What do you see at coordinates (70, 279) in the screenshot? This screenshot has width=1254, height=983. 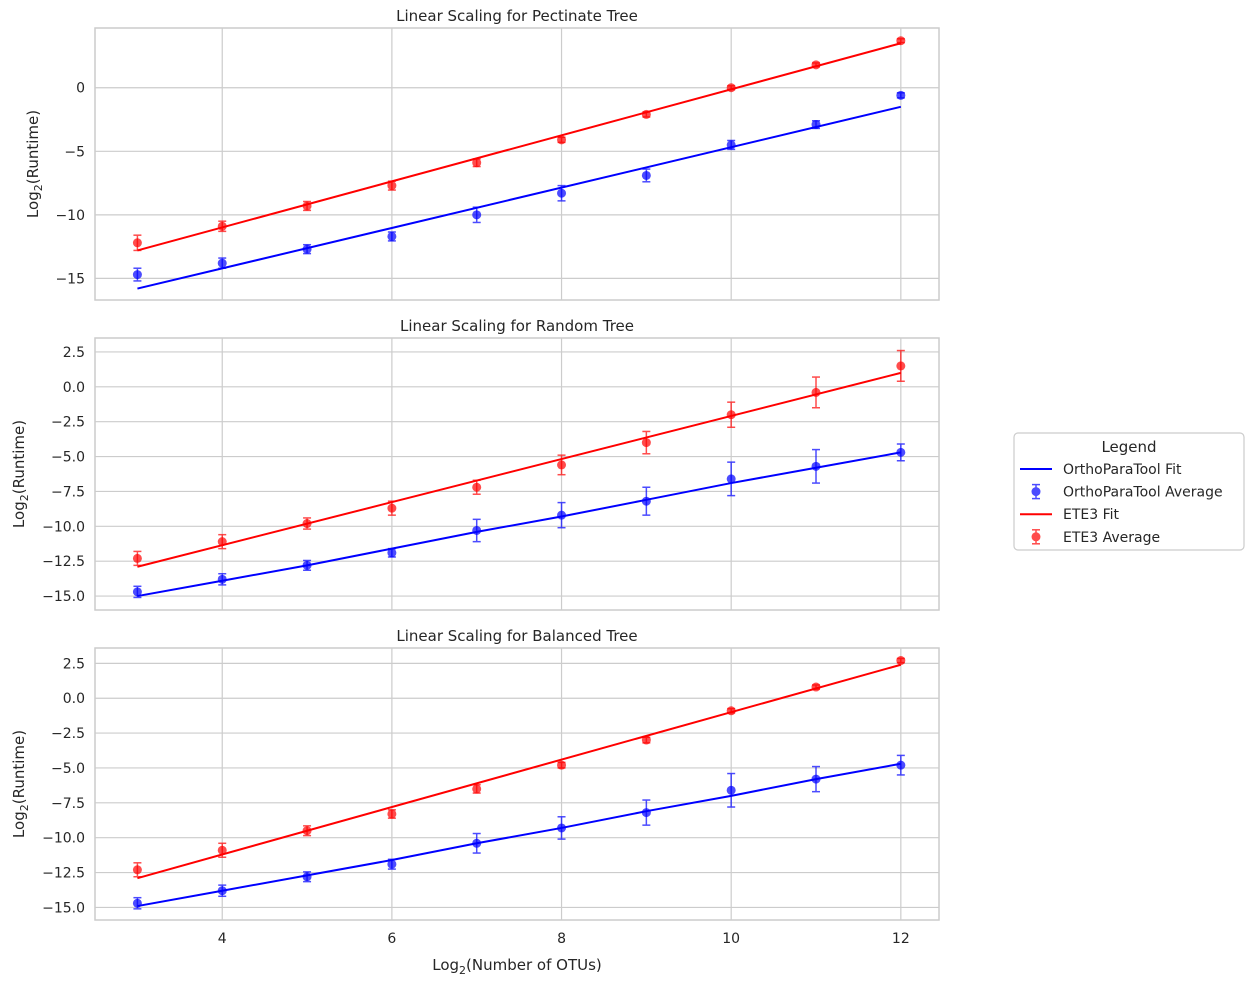 I see `y-tick-label: −15` at bounding box center [70, 279].